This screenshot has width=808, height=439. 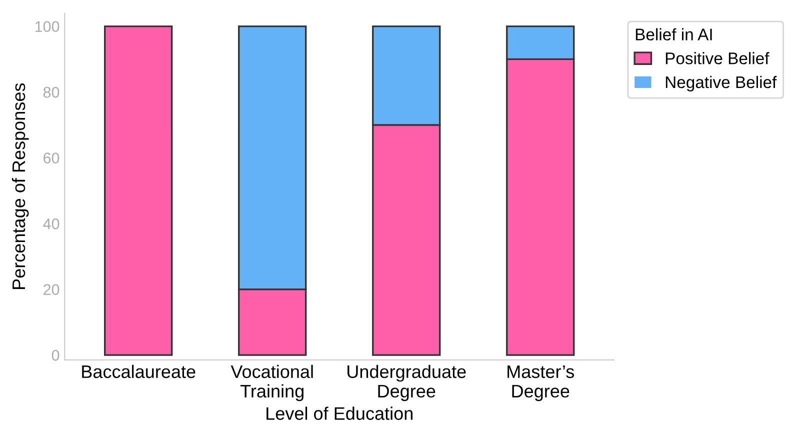 What do you see at coordinates (541, 384) in the screenshot?
I see `x-tick-label: Master’s Degree` at bounding box center [541, 384].